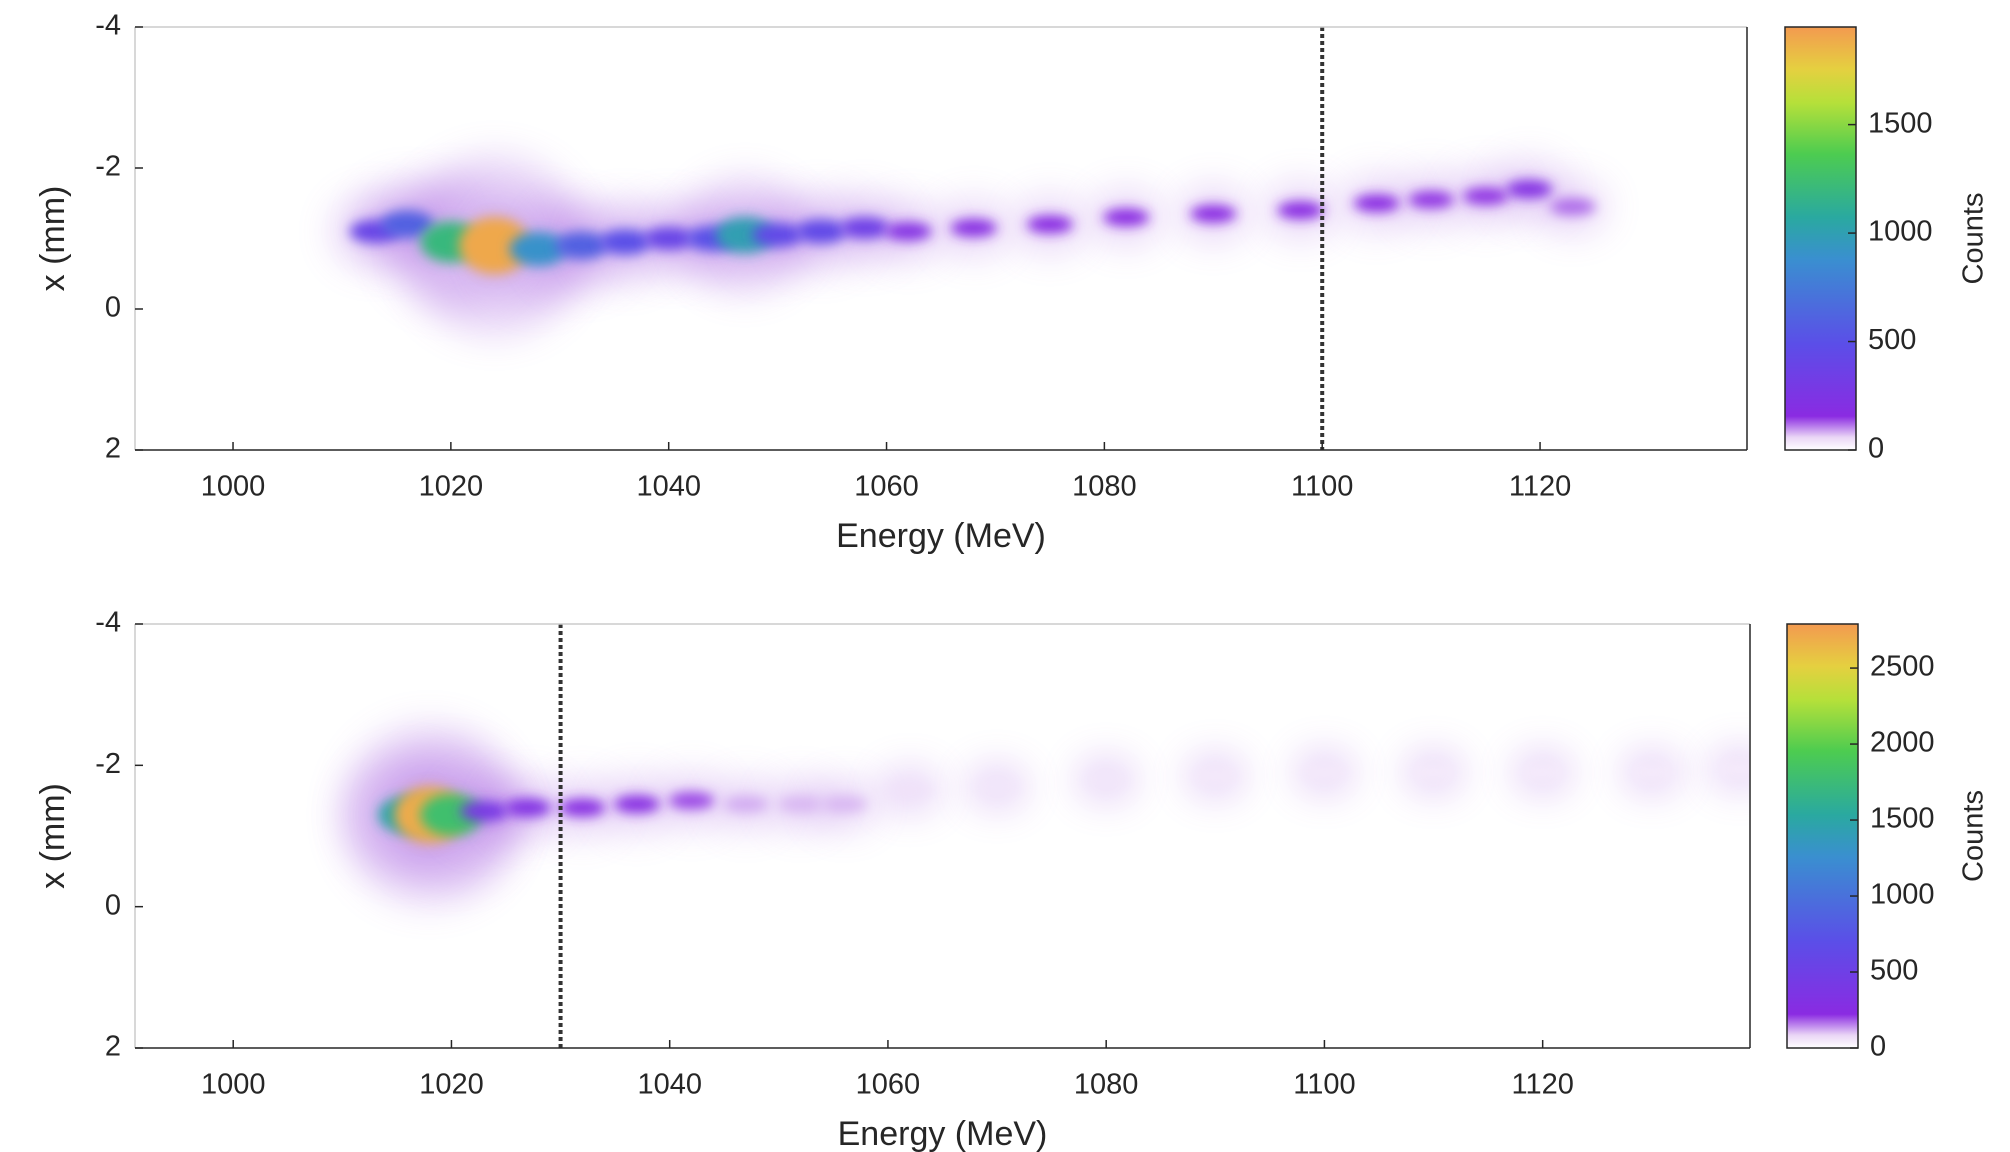 This screenshot has height=1152, width=2010. What do you see at coordinates (1902, 743) in the screenshot?
I see `colorbar-tick-label: 2000` at bounding box center [1902, 743].